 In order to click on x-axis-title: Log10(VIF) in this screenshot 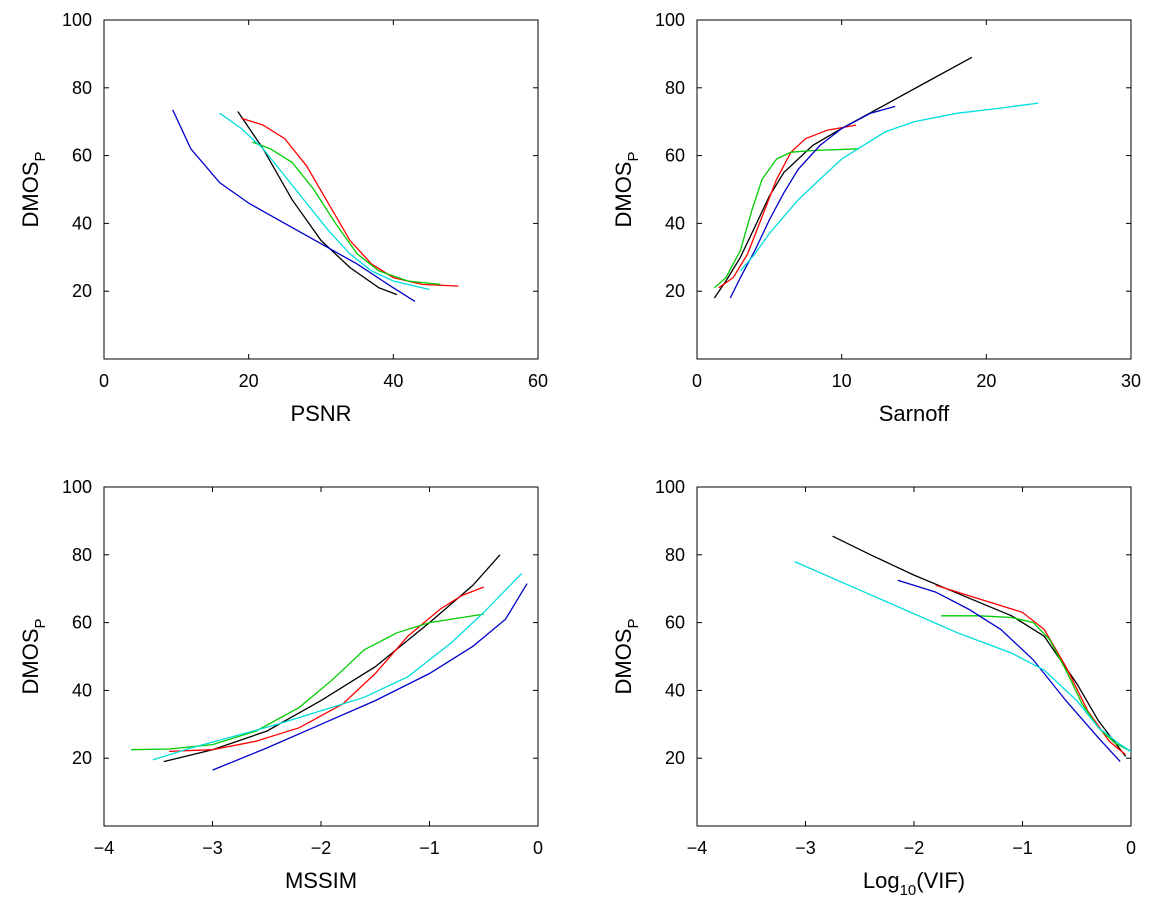, I will do `click(914, 883)`.